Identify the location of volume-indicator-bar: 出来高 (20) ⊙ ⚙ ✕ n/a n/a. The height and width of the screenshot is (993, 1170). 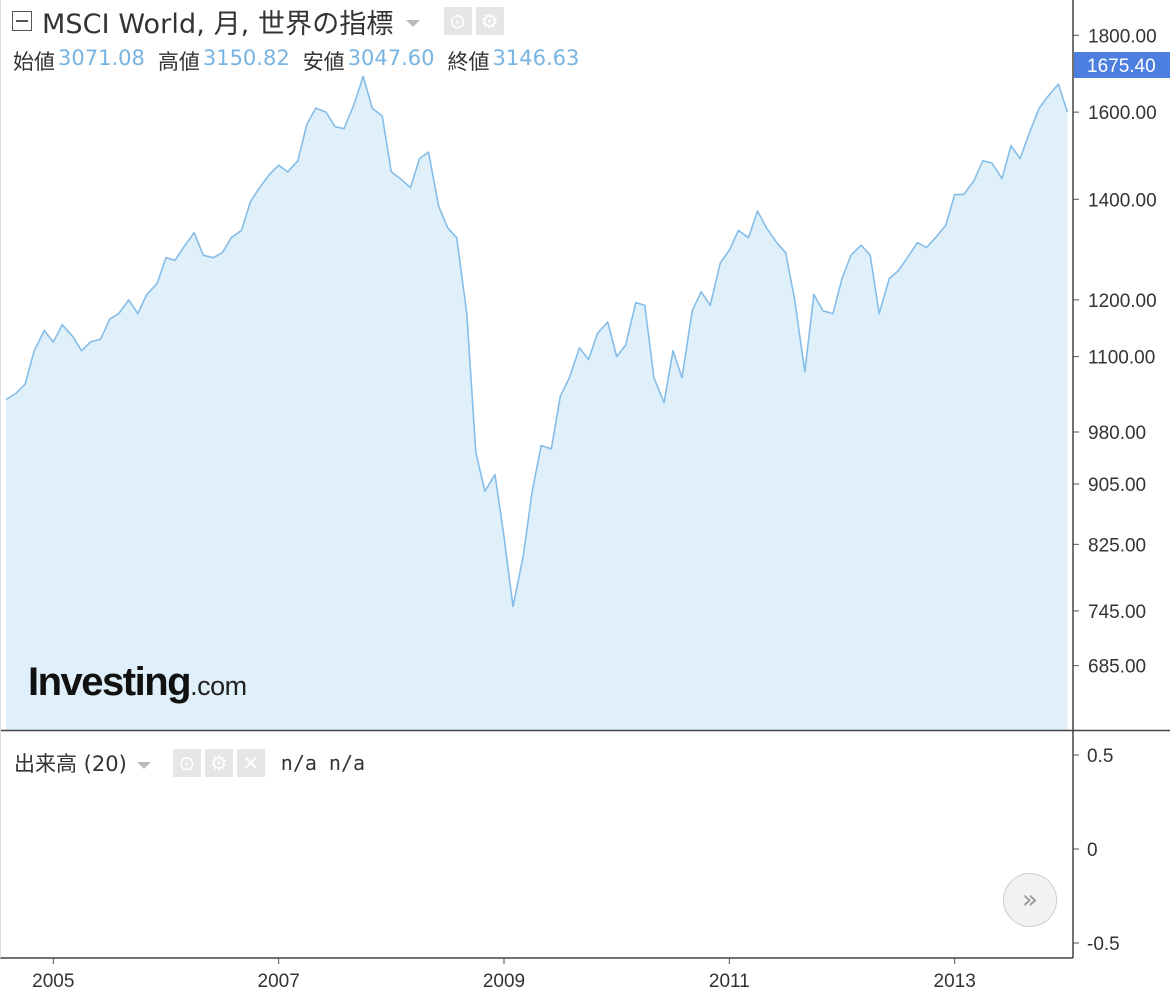
(189, 763).